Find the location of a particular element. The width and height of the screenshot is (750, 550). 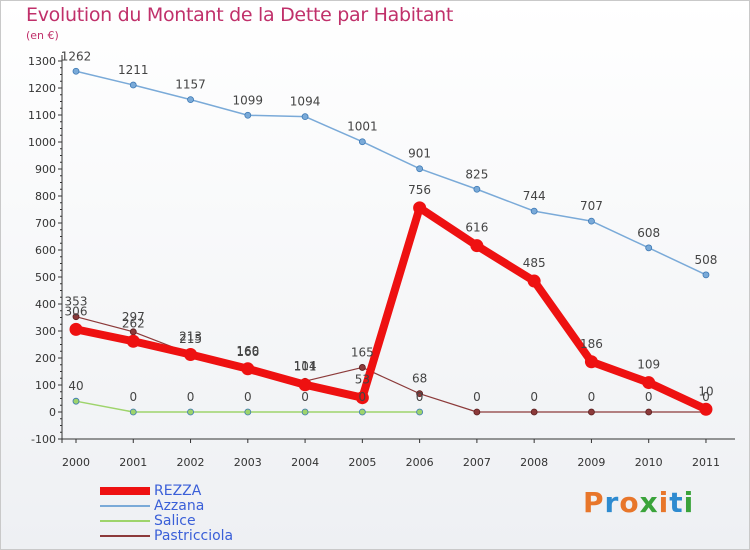

data-label: 1157 is located at coordinates (190, 85).